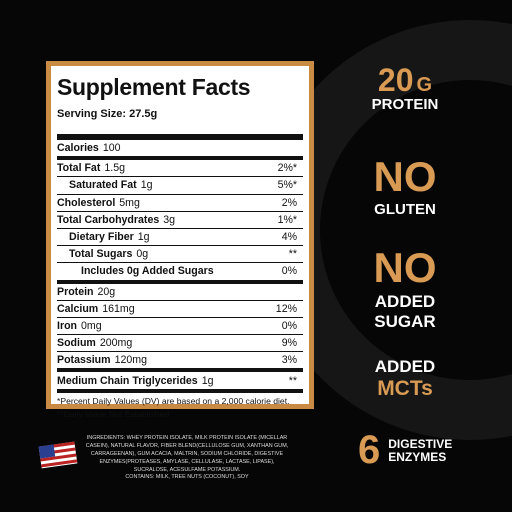  What do you see at coordinates (180, 362) in the screenshot?
I see `nutrient-row: Potassium 120mg 3%` at bounding box center [180, 362].